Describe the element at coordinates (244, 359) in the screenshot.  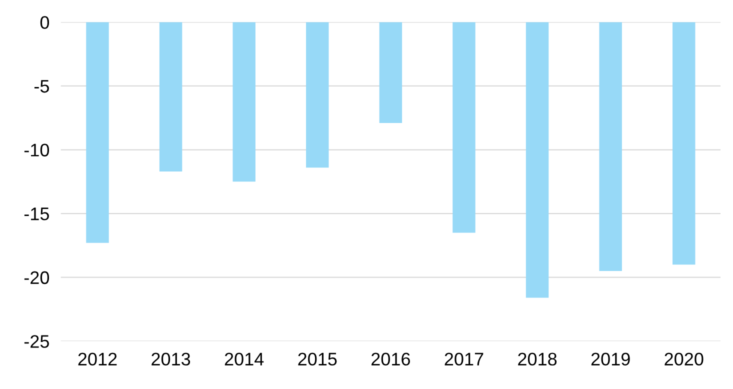
I see `x-tick-label: 2014` at that location.